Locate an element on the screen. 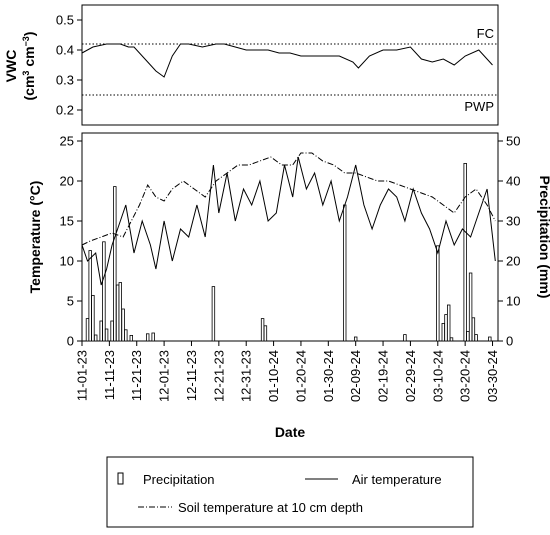 This screenshot has width=550, height=535. legend-box is located at coordinates (290, 492).